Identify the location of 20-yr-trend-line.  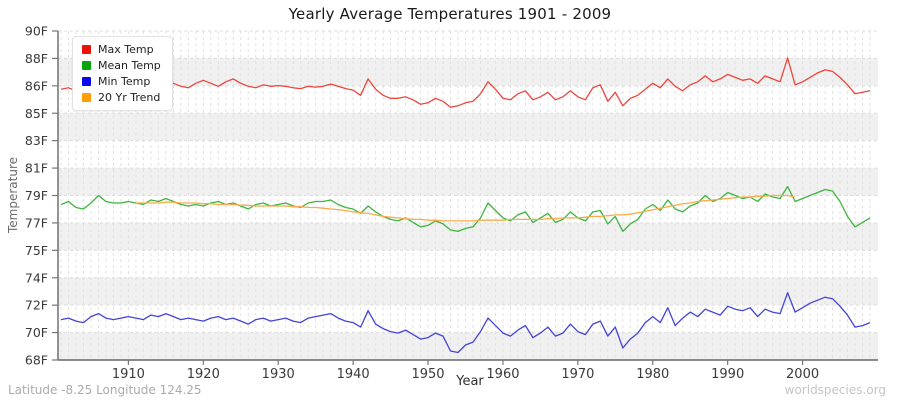
(465, 208).